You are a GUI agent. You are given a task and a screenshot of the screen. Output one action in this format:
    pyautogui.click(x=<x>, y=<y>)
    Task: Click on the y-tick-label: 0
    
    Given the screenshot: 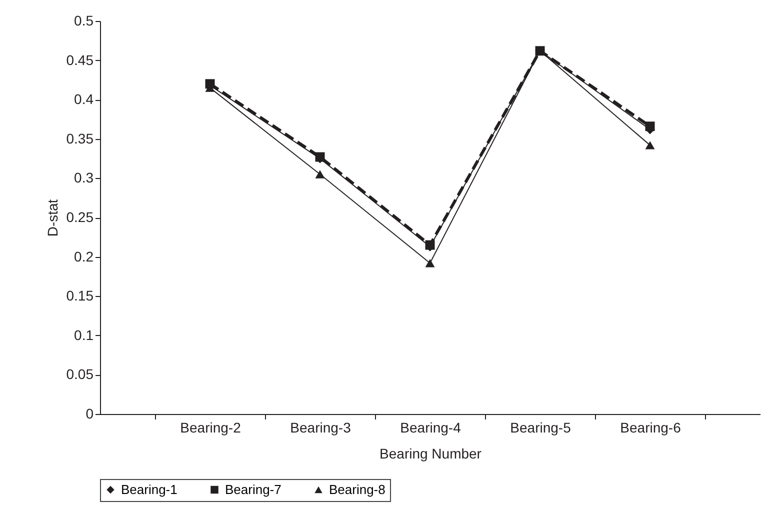 What is the action you would take?
    pyautogui.click(x=90, y=414)
    